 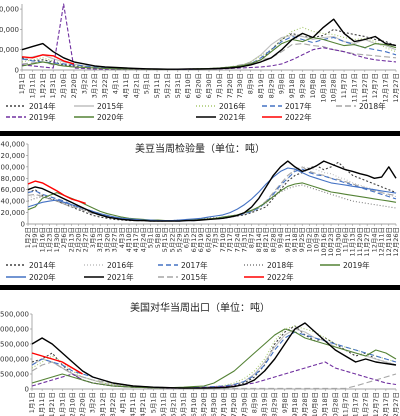 I want to click on series-line-2018年, so click(x=214, y=375).